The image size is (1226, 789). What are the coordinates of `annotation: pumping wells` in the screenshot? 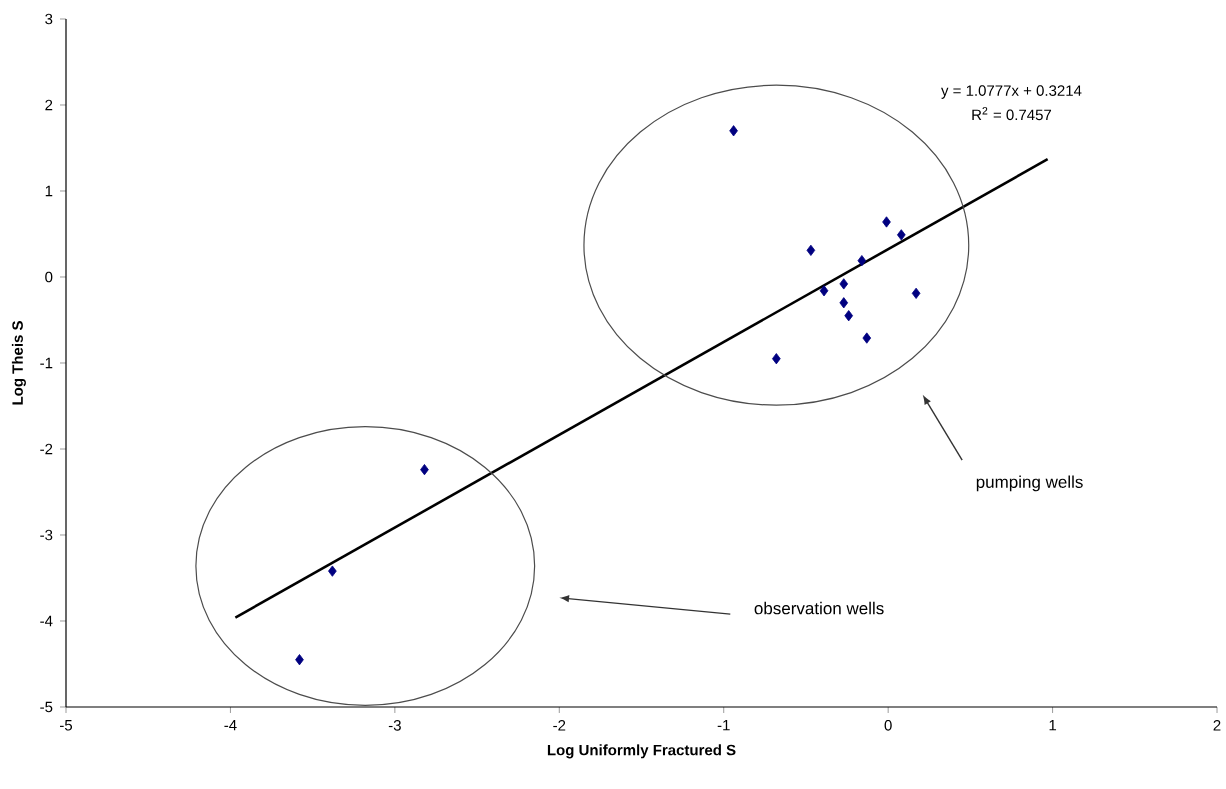 It's located at (1029, 483).